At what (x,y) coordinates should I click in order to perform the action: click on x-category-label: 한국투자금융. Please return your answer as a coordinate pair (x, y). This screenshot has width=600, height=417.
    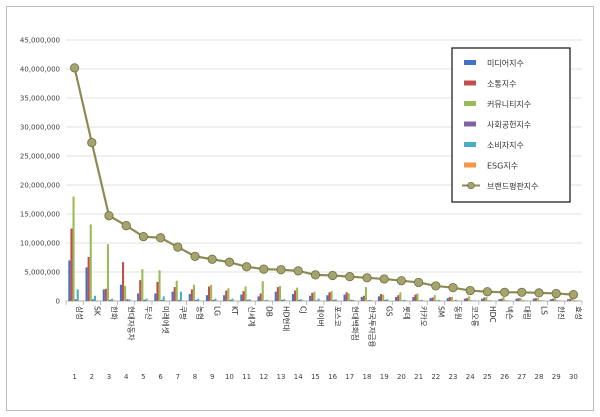
    Looking at the image, I should click on (372, 326).